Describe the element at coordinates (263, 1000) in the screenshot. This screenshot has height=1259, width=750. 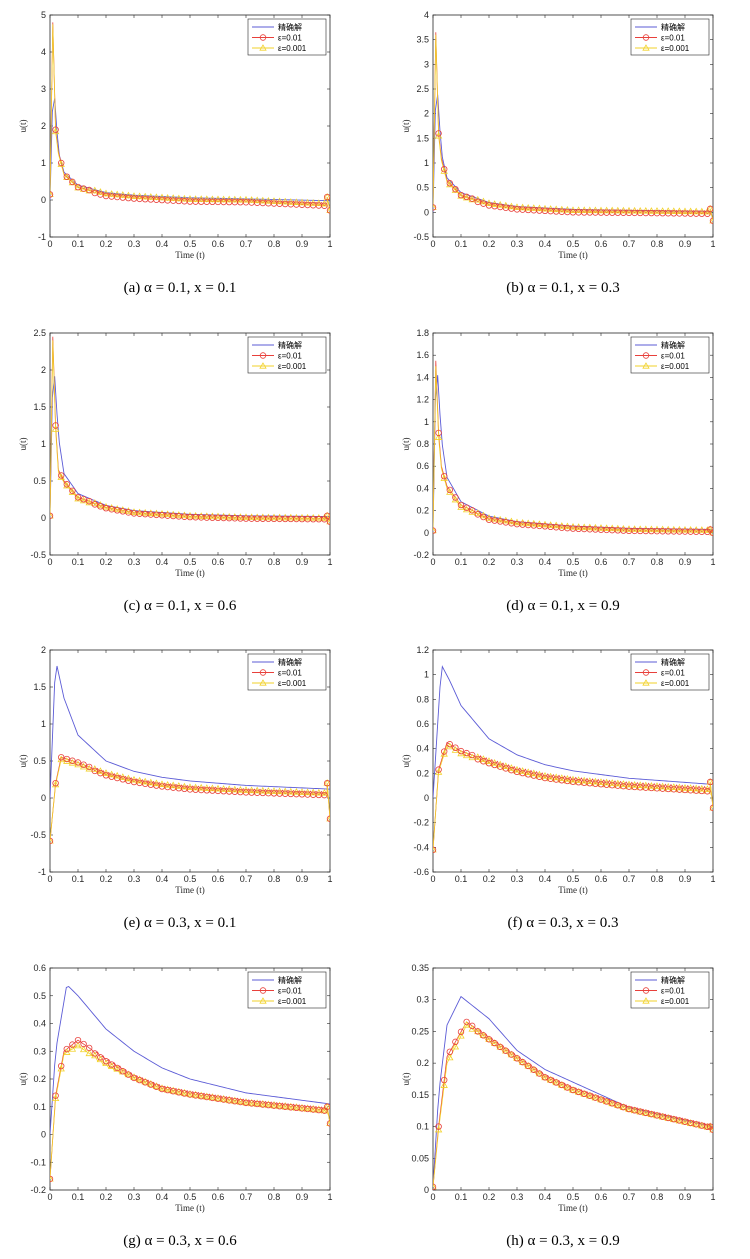
I see `legend-marker-triangle` at that location.